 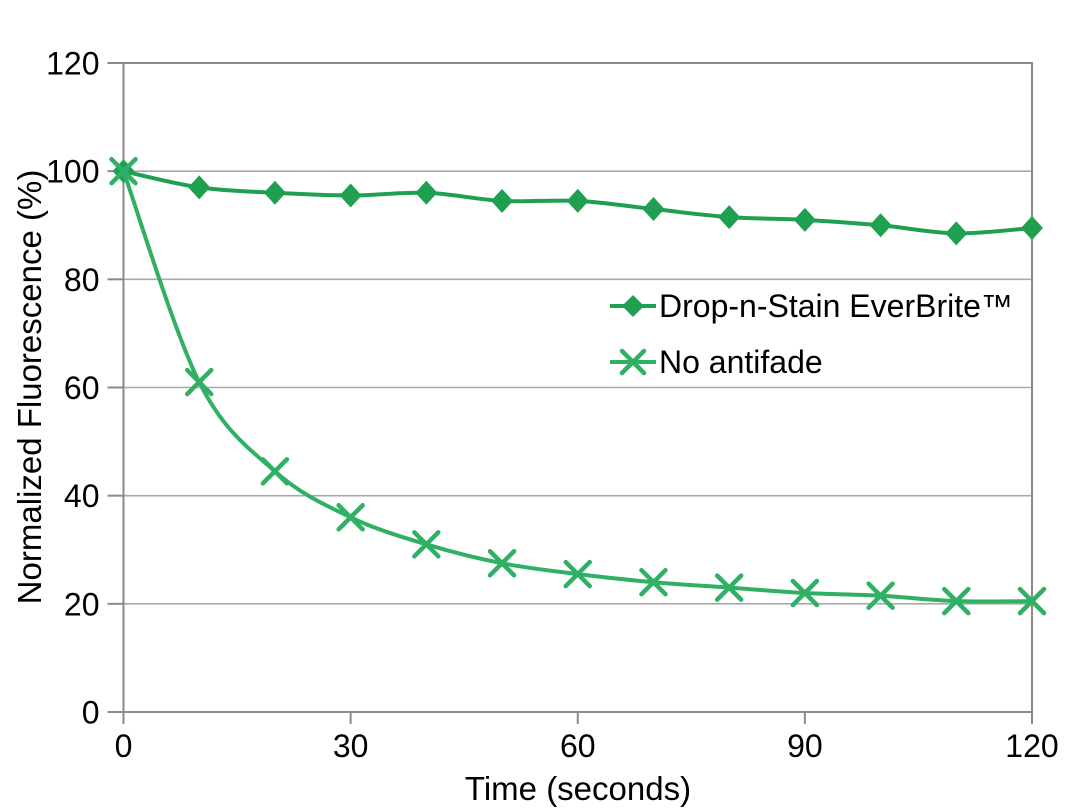 What do you see at coordinates (82, 280) in the screenshot?
I see `y-tick-label: 80` at bounding box center [82, 280].